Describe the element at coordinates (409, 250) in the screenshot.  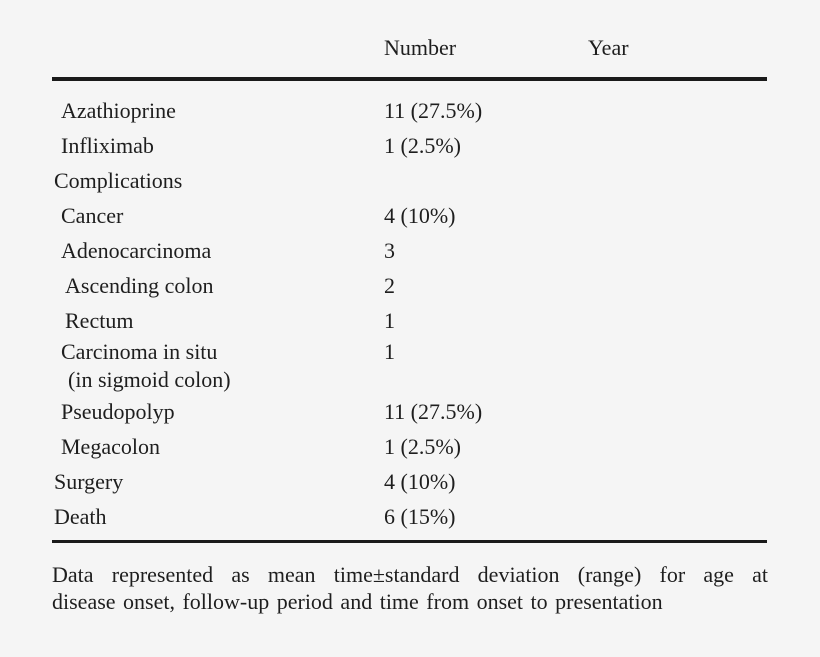
I see `table-row: Adenocarcinoma 3` at that location.